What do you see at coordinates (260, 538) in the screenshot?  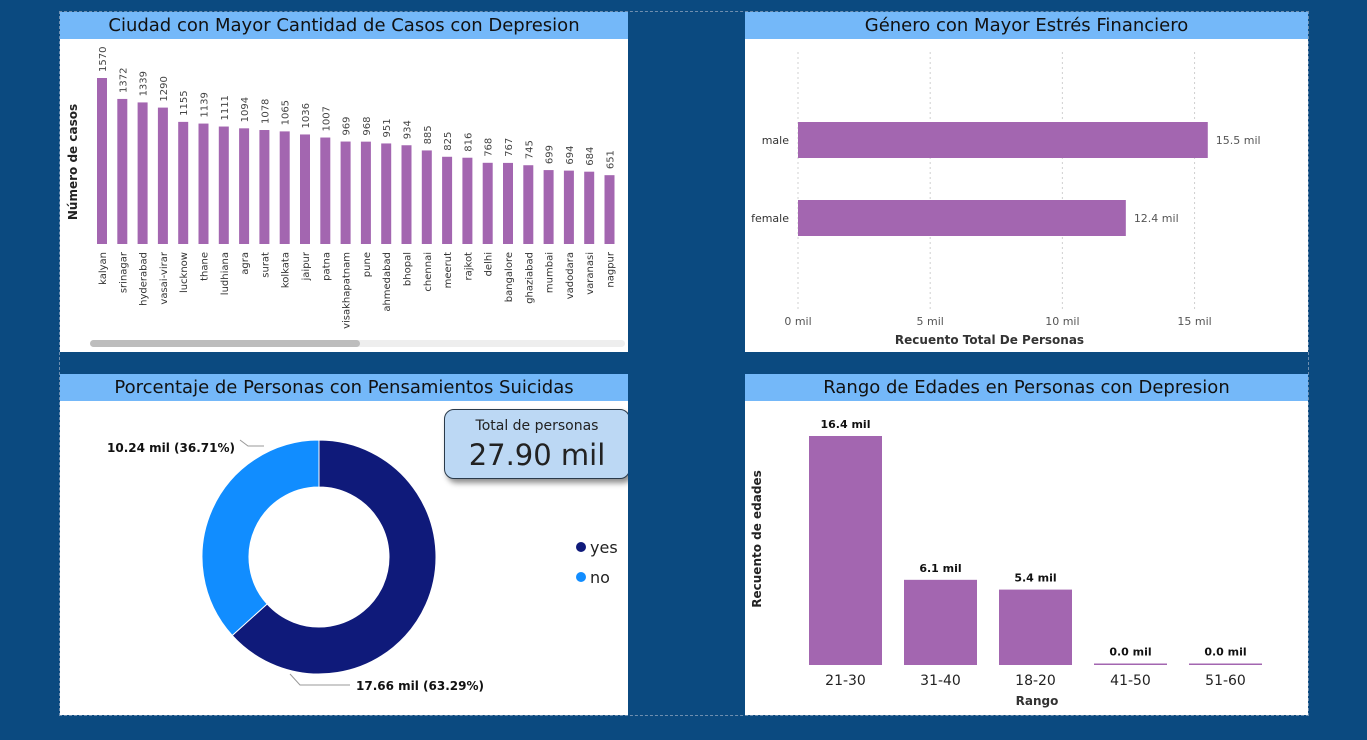 I see `donut-slice-no` at bounding box center [260, 538].